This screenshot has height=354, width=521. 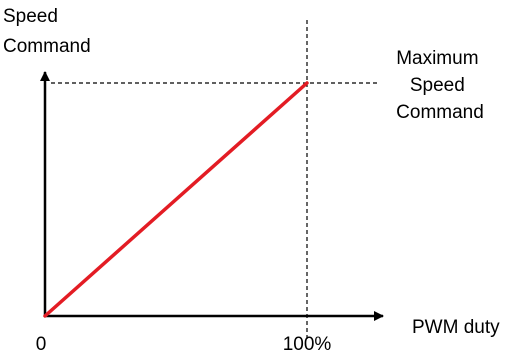 What do you see at coordinates (437, 58) in the screenshot?
I see `max-speed-annotation-line-1: Maximum` at bounding box center [437, 58].